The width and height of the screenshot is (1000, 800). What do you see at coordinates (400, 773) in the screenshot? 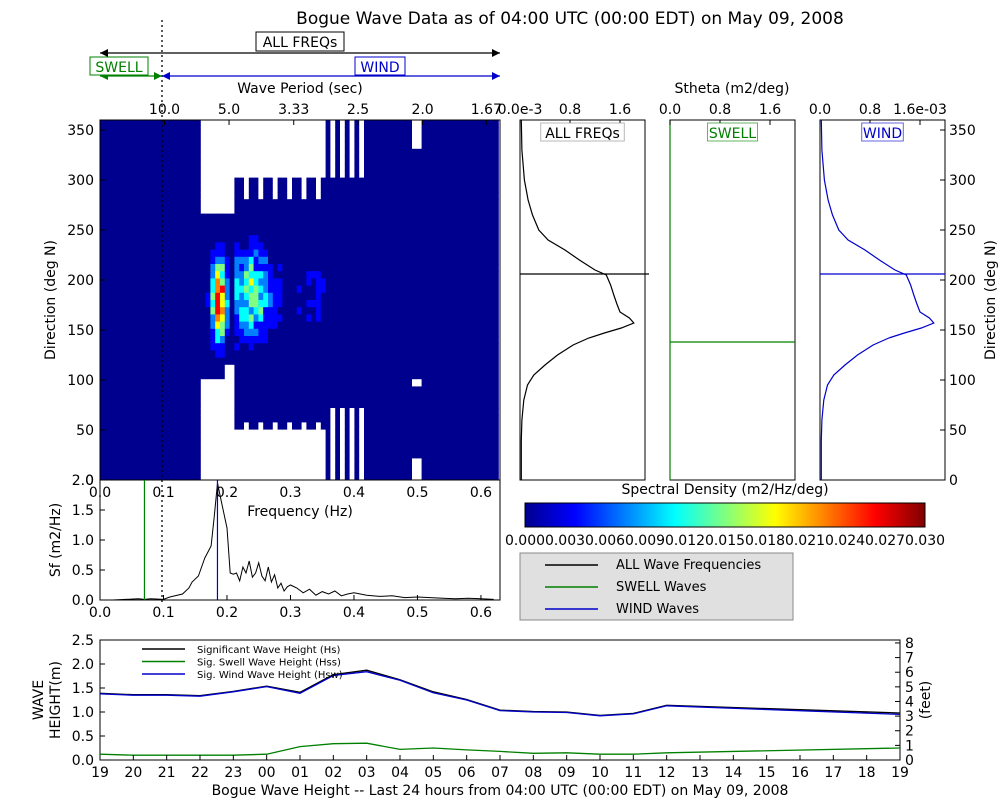
I see `height-x-tick-label: 04` at bounding box center [400, 773].